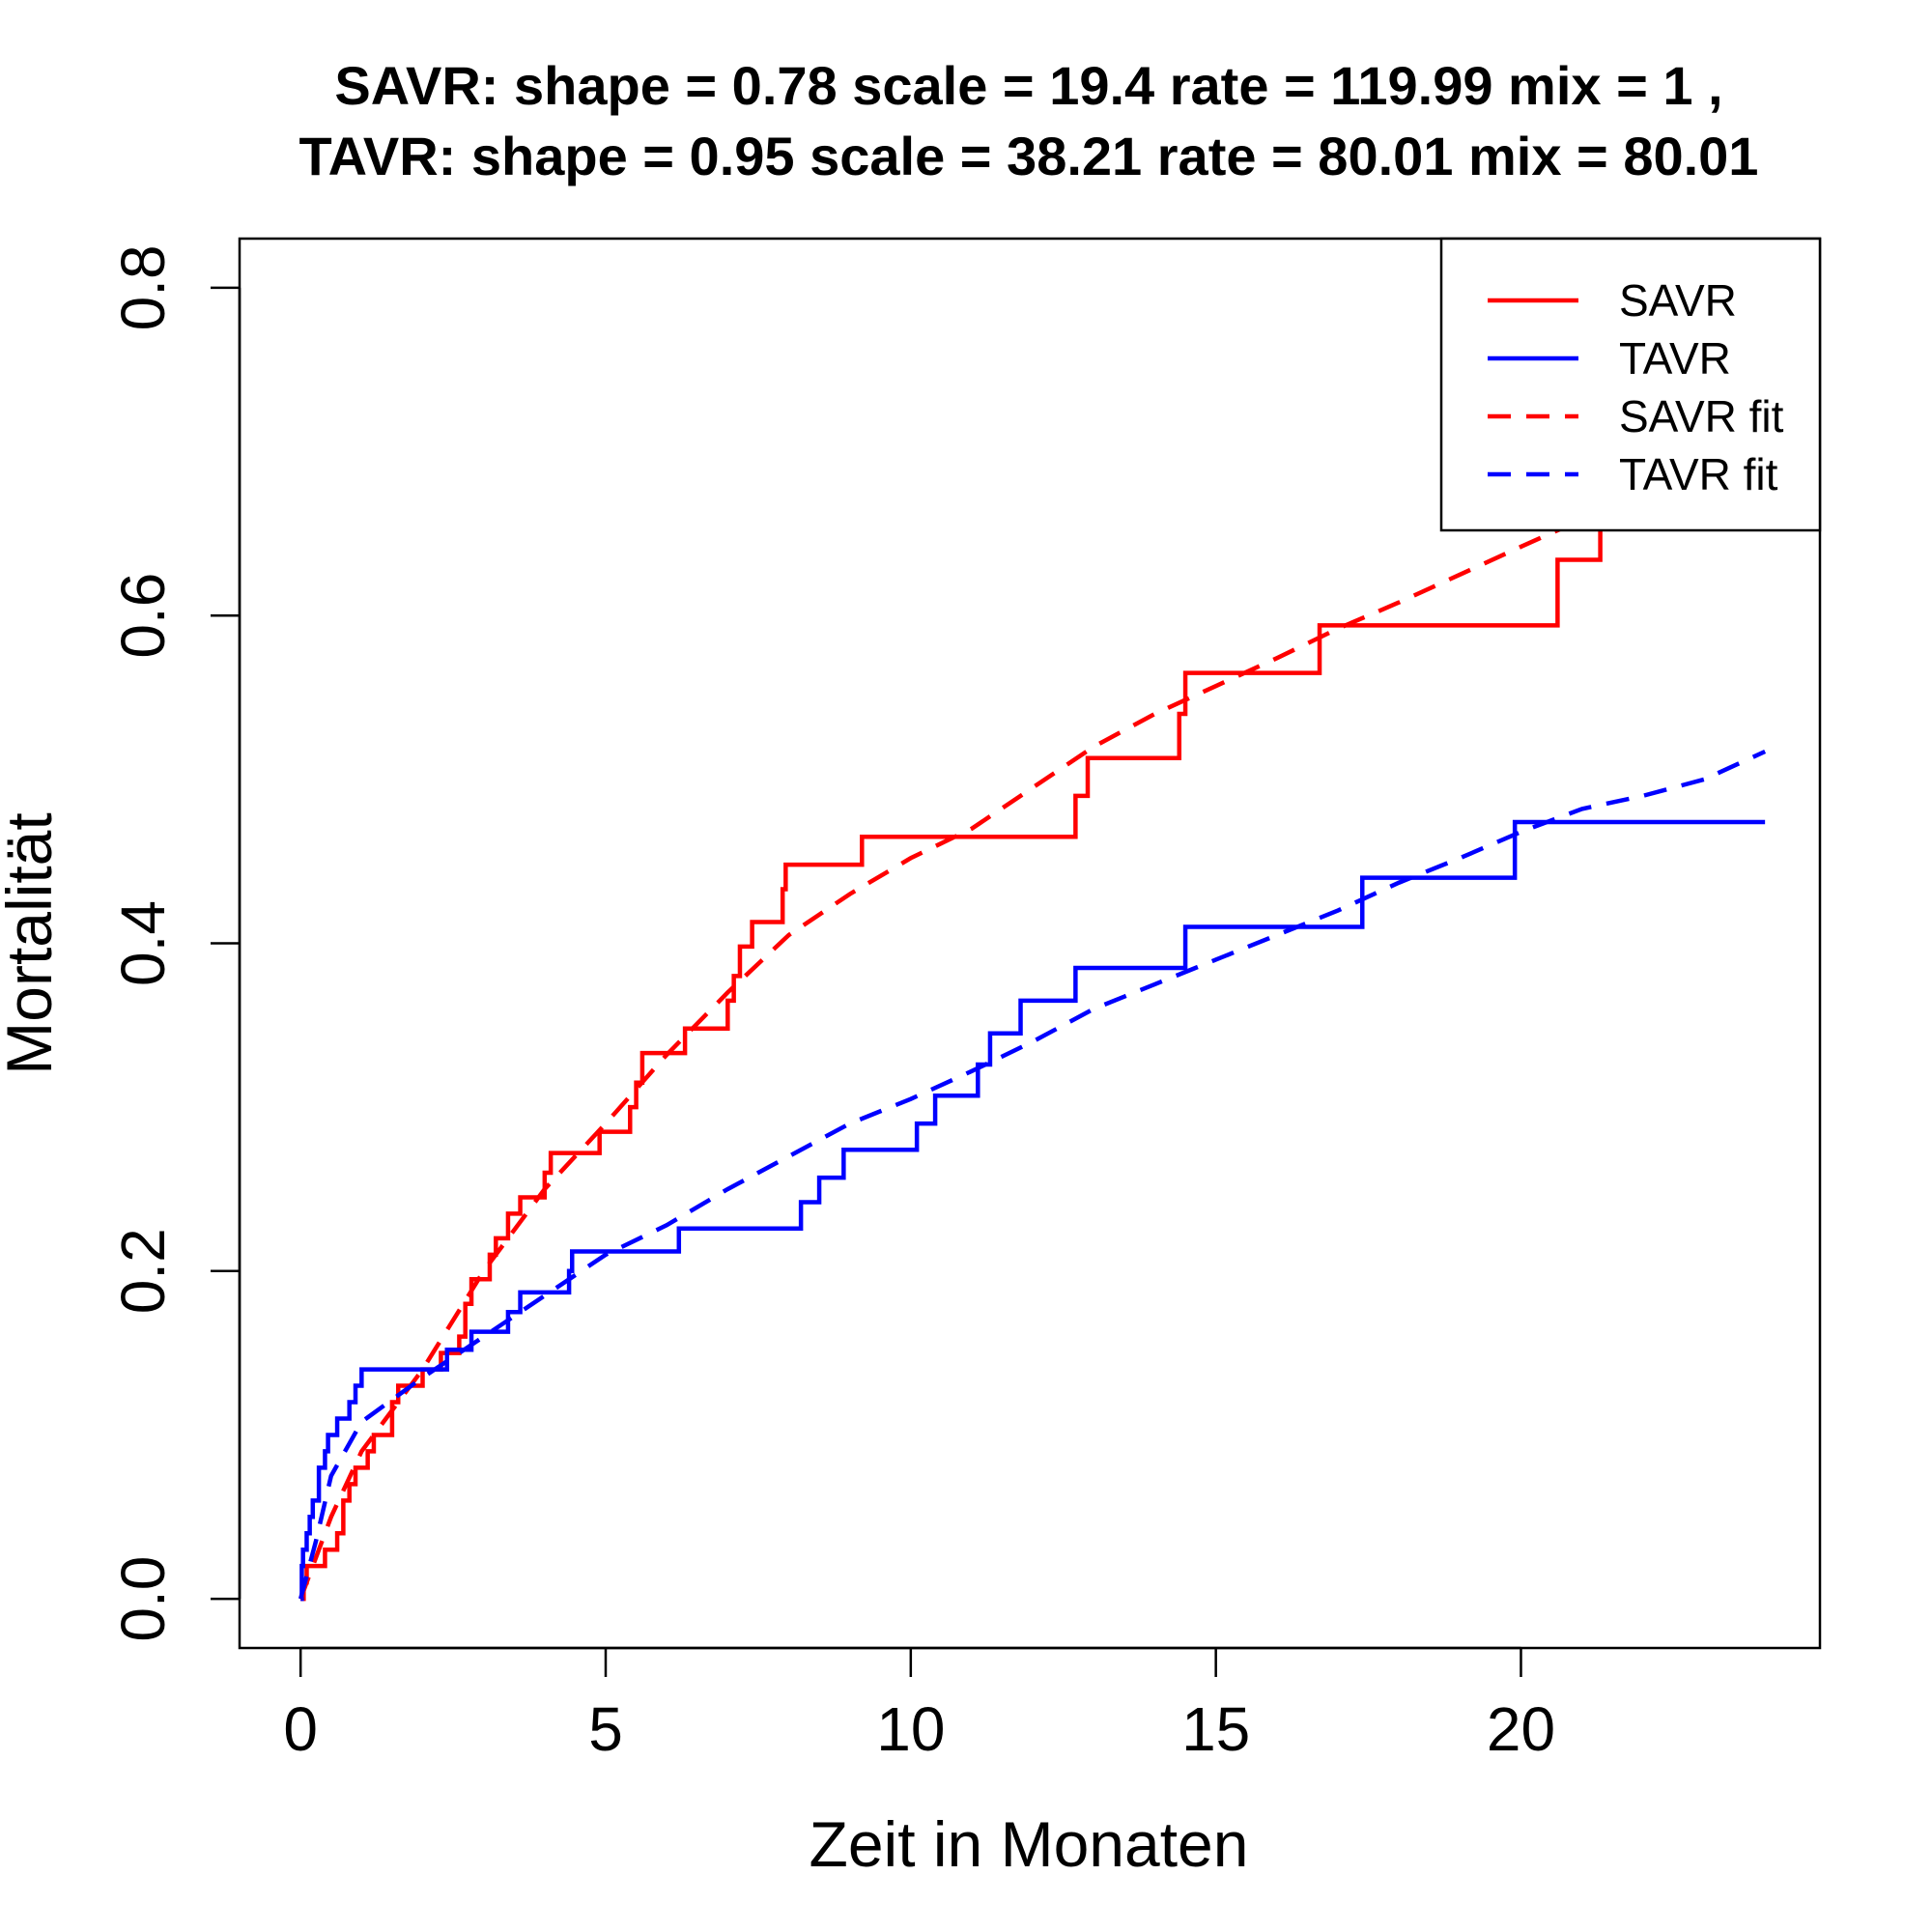 The image size is (1932, 1932). I want to click on y-tick-label: 0.2, so click(143, 1271).